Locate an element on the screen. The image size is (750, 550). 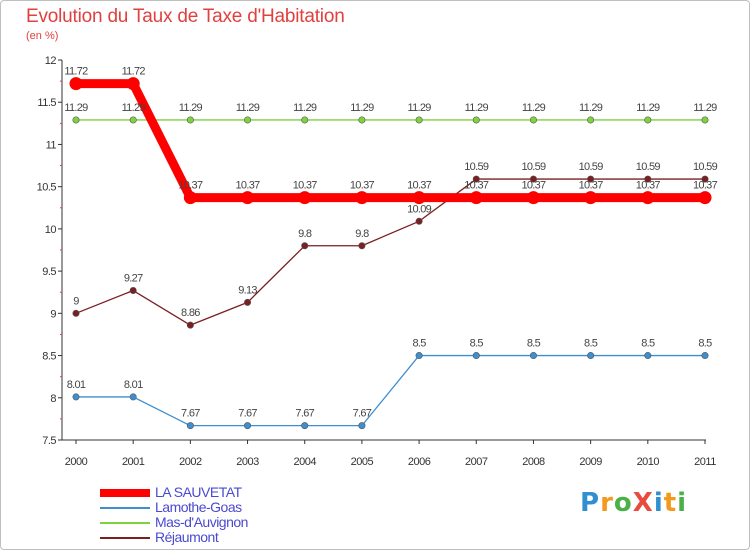
legend-item-lamothe-goas: Lamothe-Goas is located at coordinates (220, 507).